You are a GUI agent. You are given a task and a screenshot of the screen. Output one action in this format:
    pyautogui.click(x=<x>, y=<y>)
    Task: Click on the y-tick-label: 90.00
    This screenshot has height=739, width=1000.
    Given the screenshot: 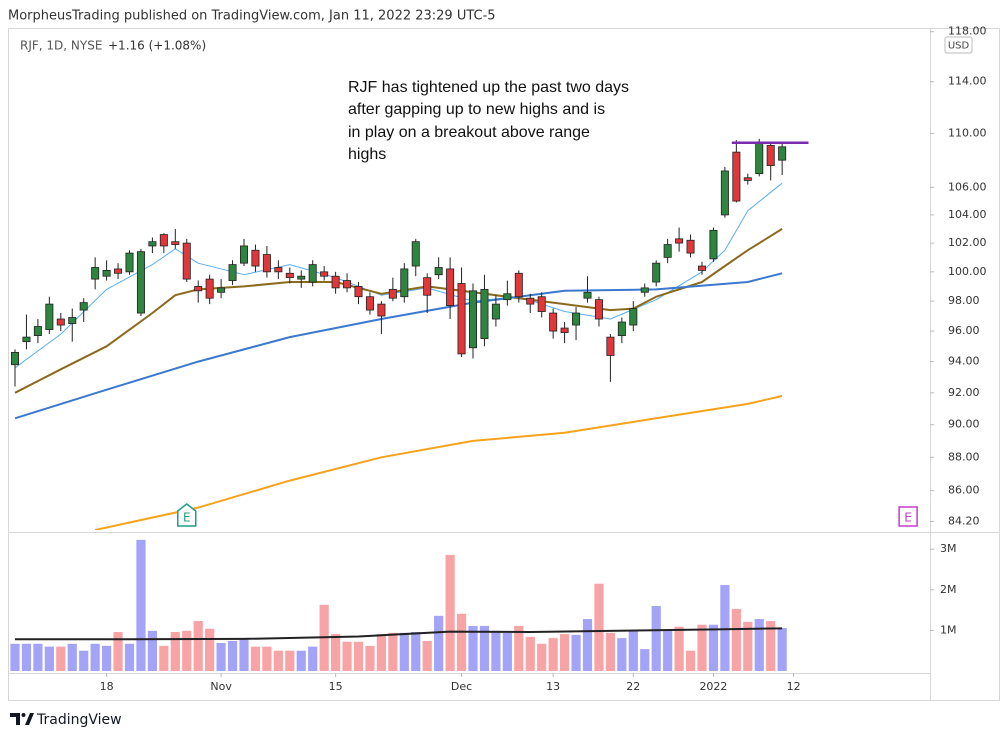 What is the action you would take?
    pyautogui.click(x=964, y=424)
    